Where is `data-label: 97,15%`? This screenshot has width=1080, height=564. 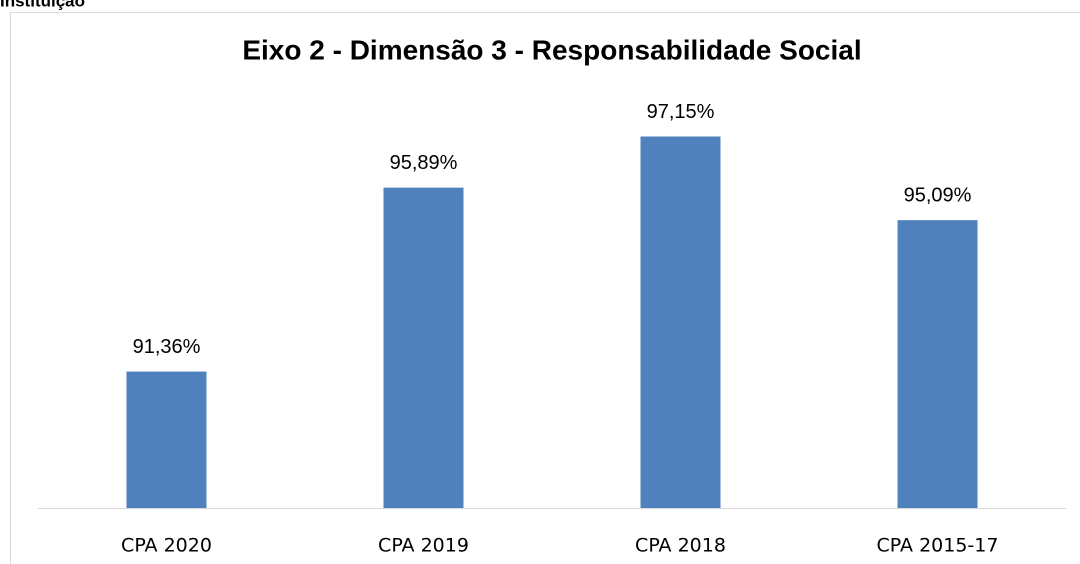
data-label: 97,15% is located at coordinates (681, 112).